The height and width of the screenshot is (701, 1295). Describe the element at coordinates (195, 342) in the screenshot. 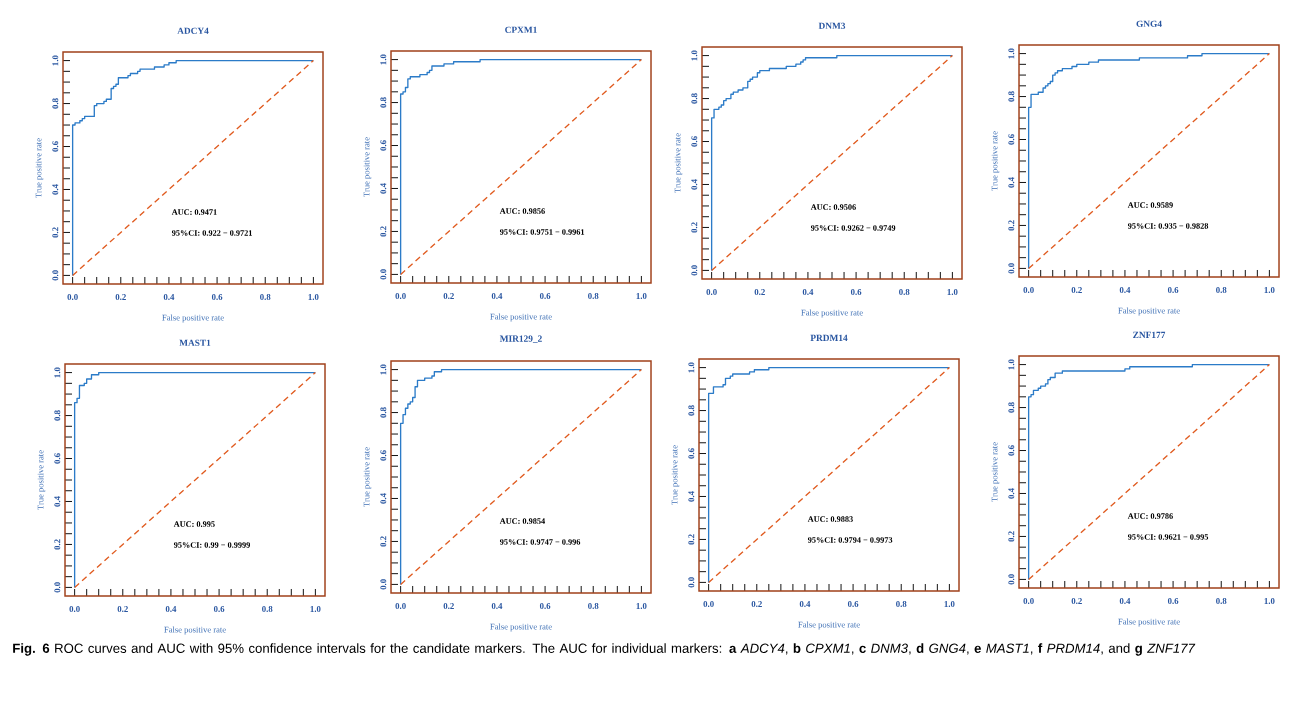

I see `chart-title: MAST1` at that location.